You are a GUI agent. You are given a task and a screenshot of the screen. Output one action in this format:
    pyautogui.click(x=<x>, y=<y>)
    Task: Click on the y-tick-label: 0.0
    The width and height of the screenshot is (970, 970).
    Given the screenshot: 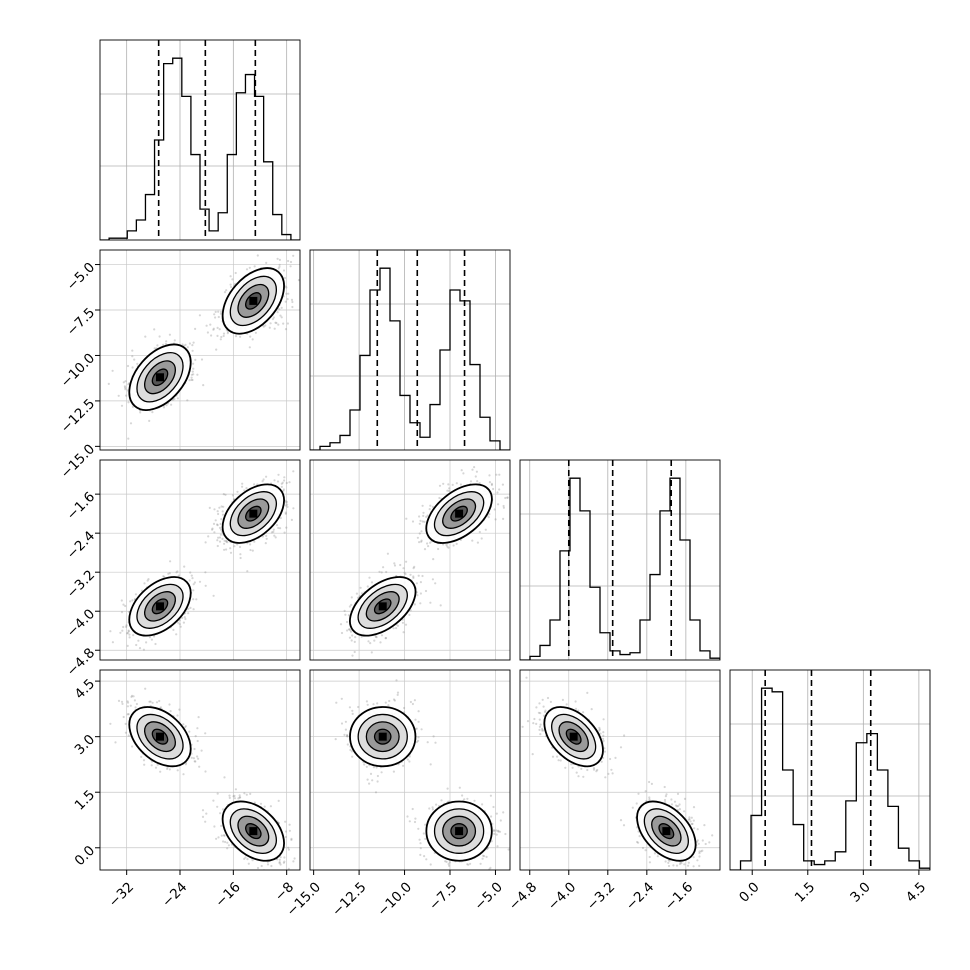 What is the action you would take?
    pyautogui.click(x=85, y=856)
    